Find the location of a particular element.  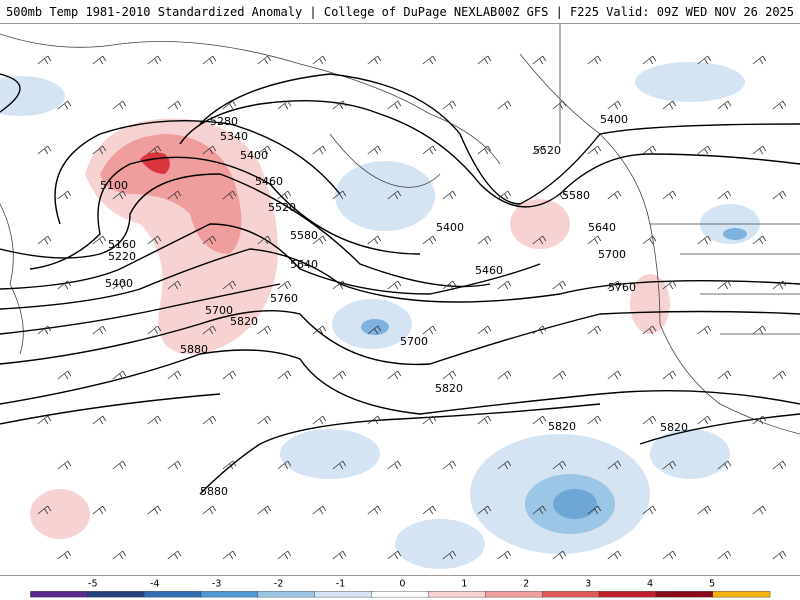

colorbar-tick-label: 0 is located at coordinates (402, 584).